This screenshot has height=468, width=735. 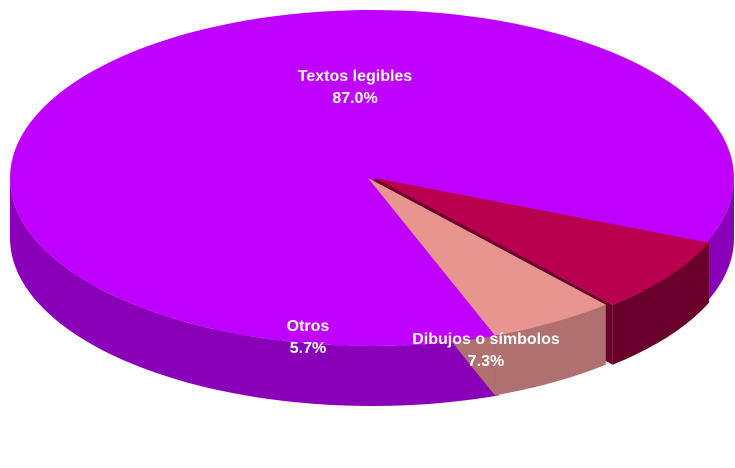 I want to click on slice-label-dibujos-o-simbolos: Dibujos o símbolos, so click(x=486, y=339).